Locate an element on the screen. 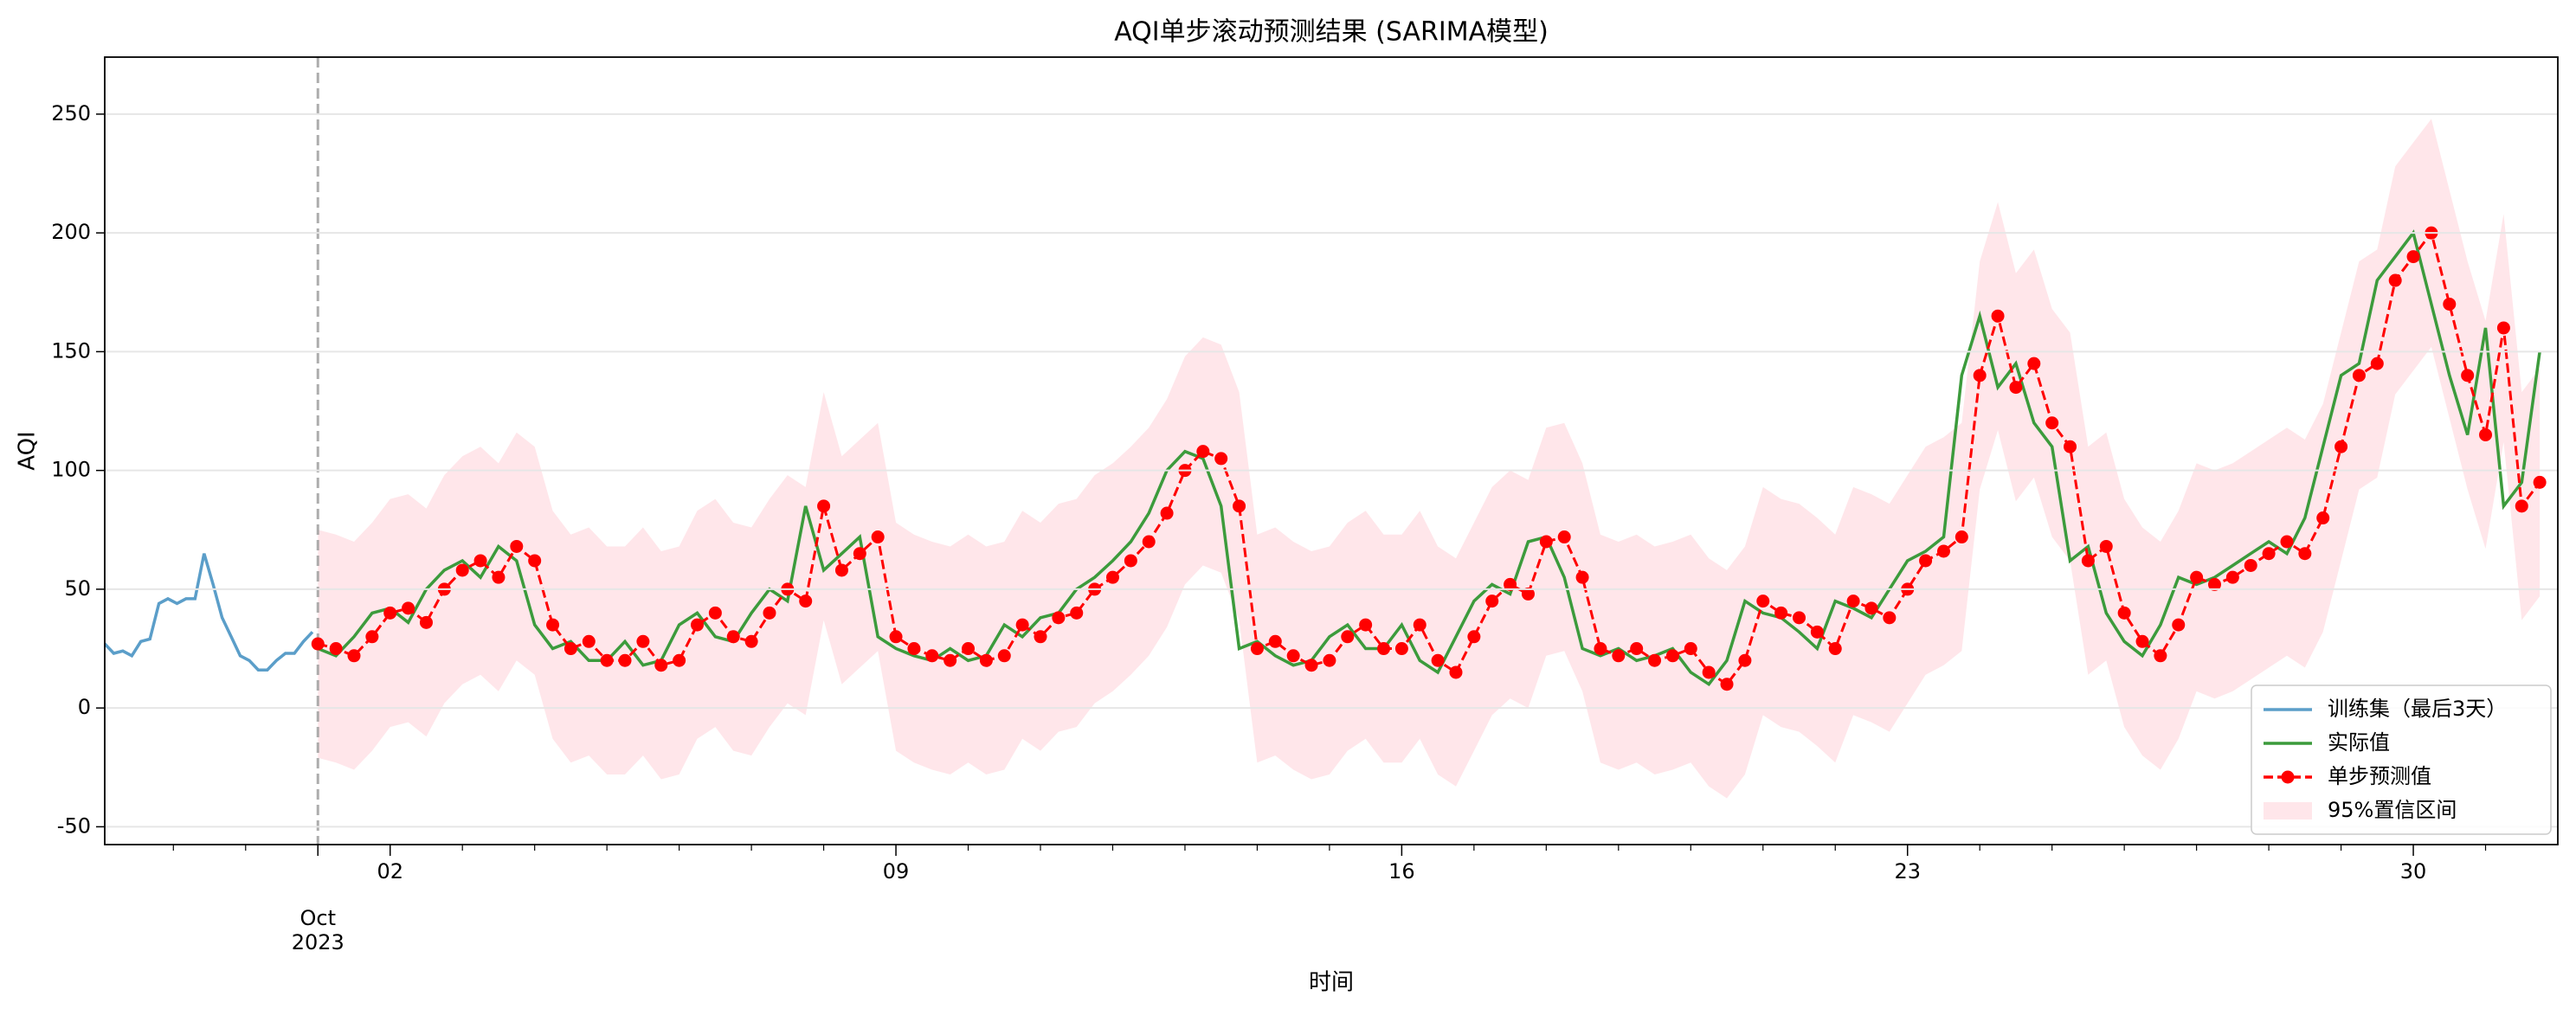 The height and width of the screenshot is (1009, 2576). y-axis-label: AQI is located at coordinates (28, 451).